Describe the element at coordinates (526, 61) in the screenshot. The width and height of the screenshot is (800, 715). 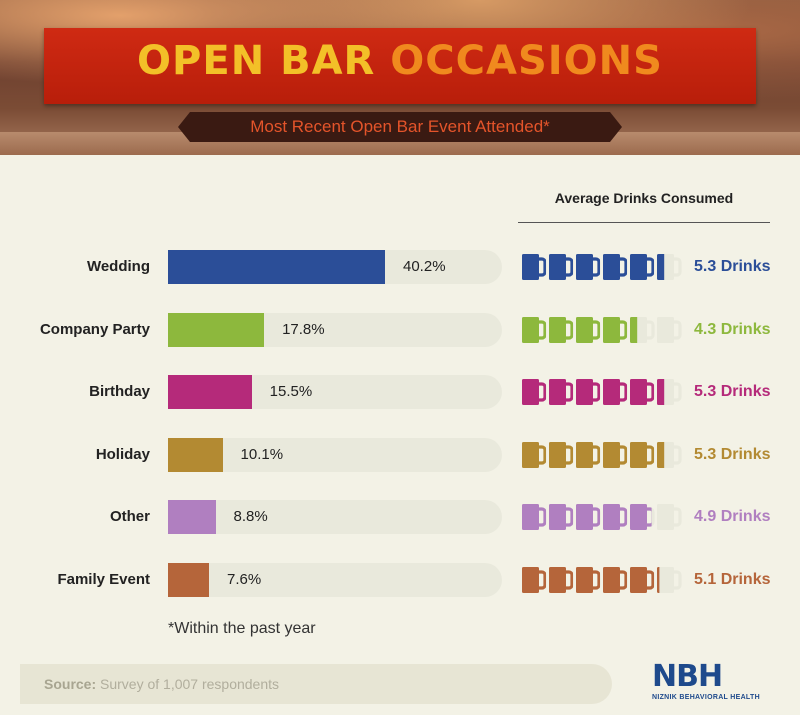
I see `title-word-occasions: OCCASIONS` at that location.